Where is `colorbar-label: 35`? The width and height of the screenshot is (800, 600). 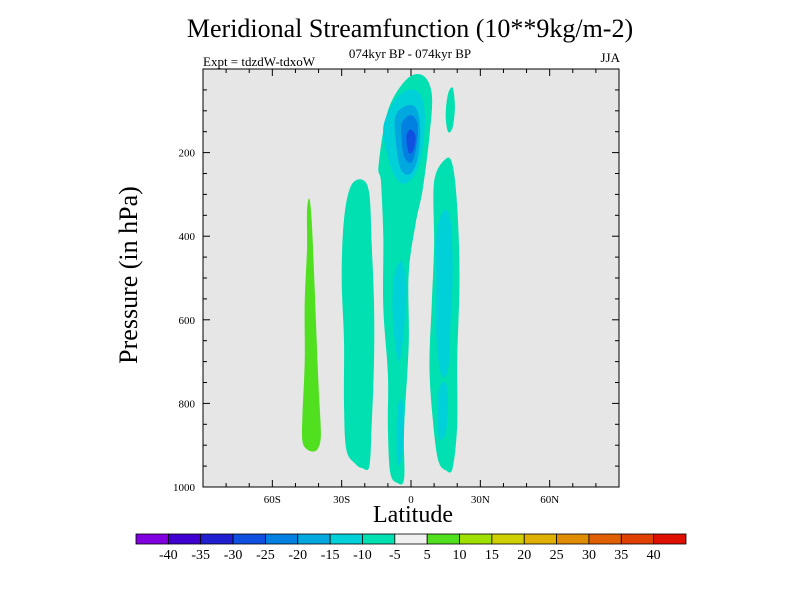 colorbar-label: 35 is located at coordinates (621, 555).